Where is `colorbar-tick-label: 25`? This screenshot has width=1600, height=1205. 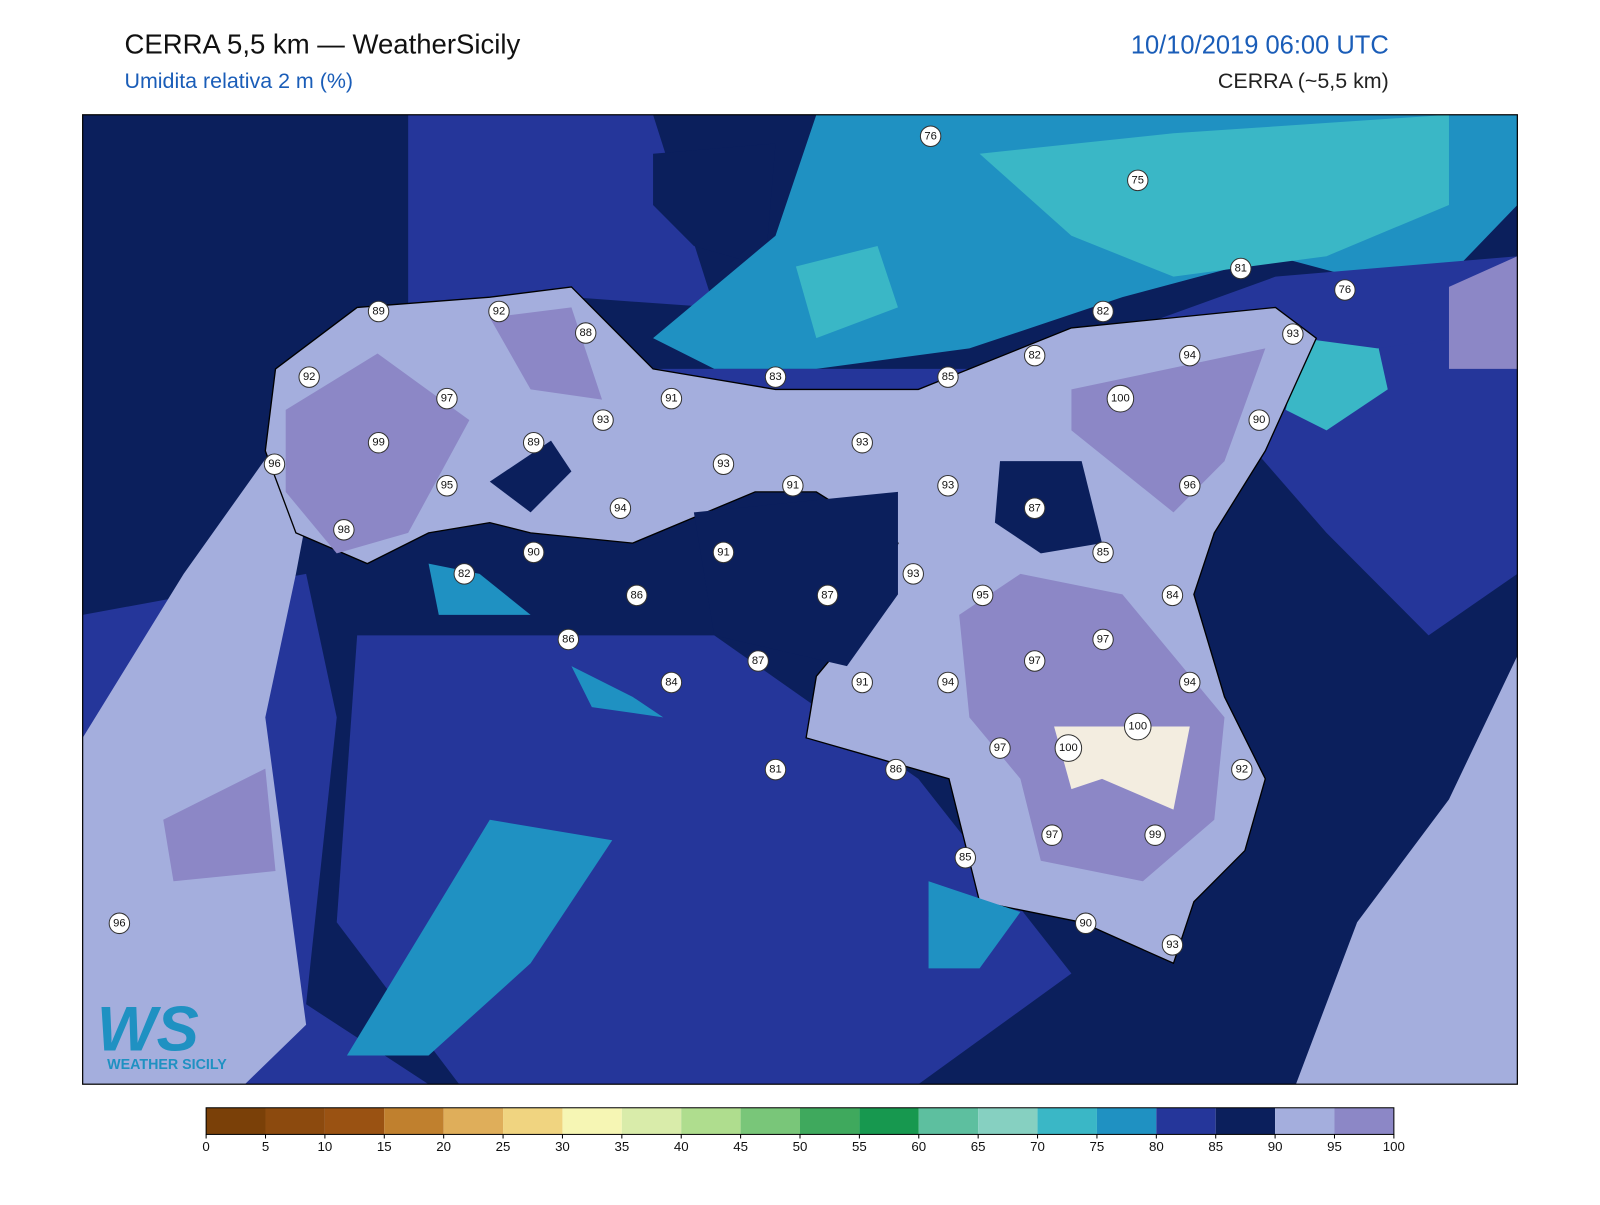
colorbar-tick-label: 25 is located at coordinates (503, 1146).